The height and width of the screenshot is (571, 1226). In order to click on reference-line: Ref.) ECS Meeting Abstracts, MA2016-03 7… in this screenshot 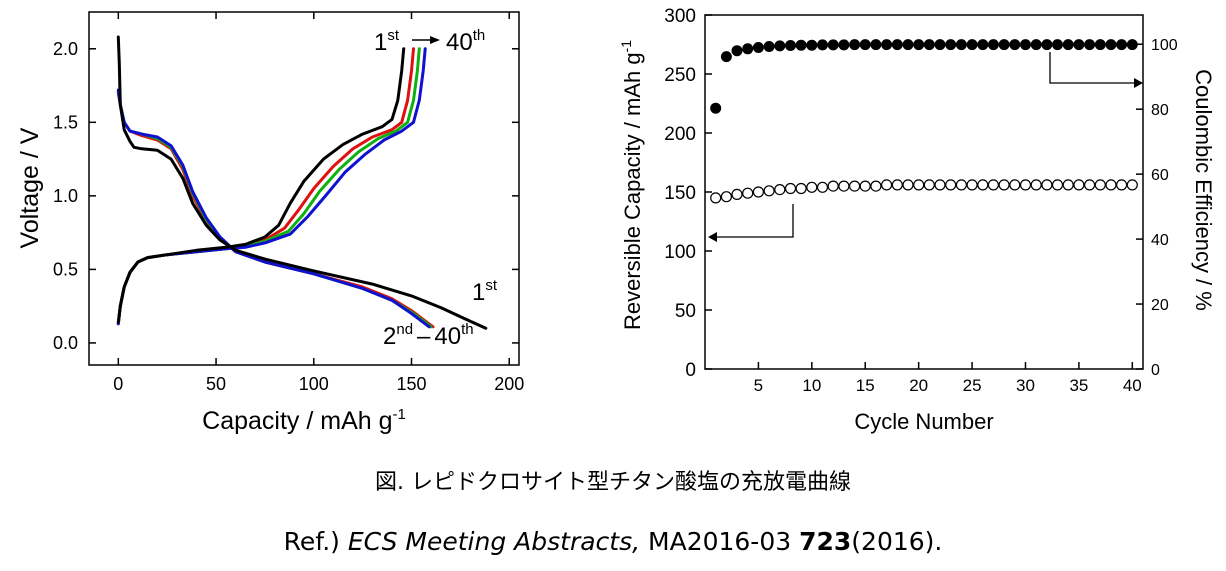, I will do `click(613, 541)`.